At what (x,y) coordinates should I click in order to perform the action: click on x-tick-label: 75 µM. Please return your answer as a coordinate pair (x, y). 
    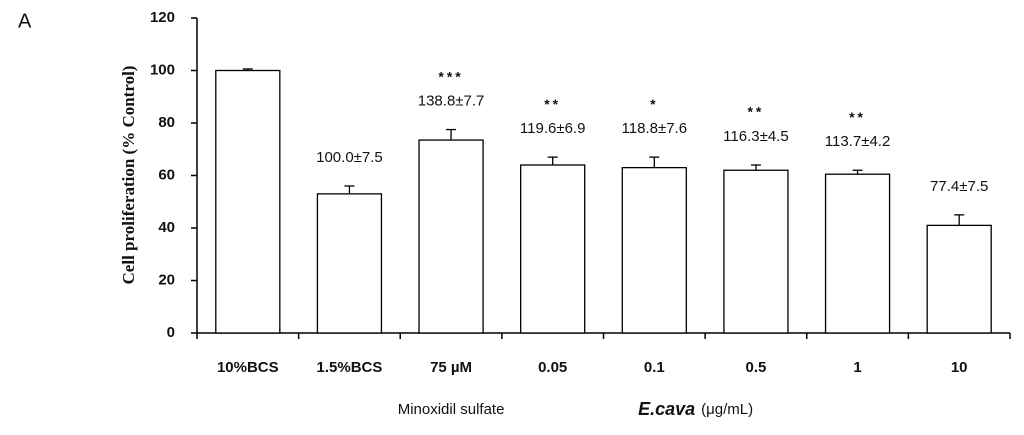
    Looking at the image, I should click on (451, 367).